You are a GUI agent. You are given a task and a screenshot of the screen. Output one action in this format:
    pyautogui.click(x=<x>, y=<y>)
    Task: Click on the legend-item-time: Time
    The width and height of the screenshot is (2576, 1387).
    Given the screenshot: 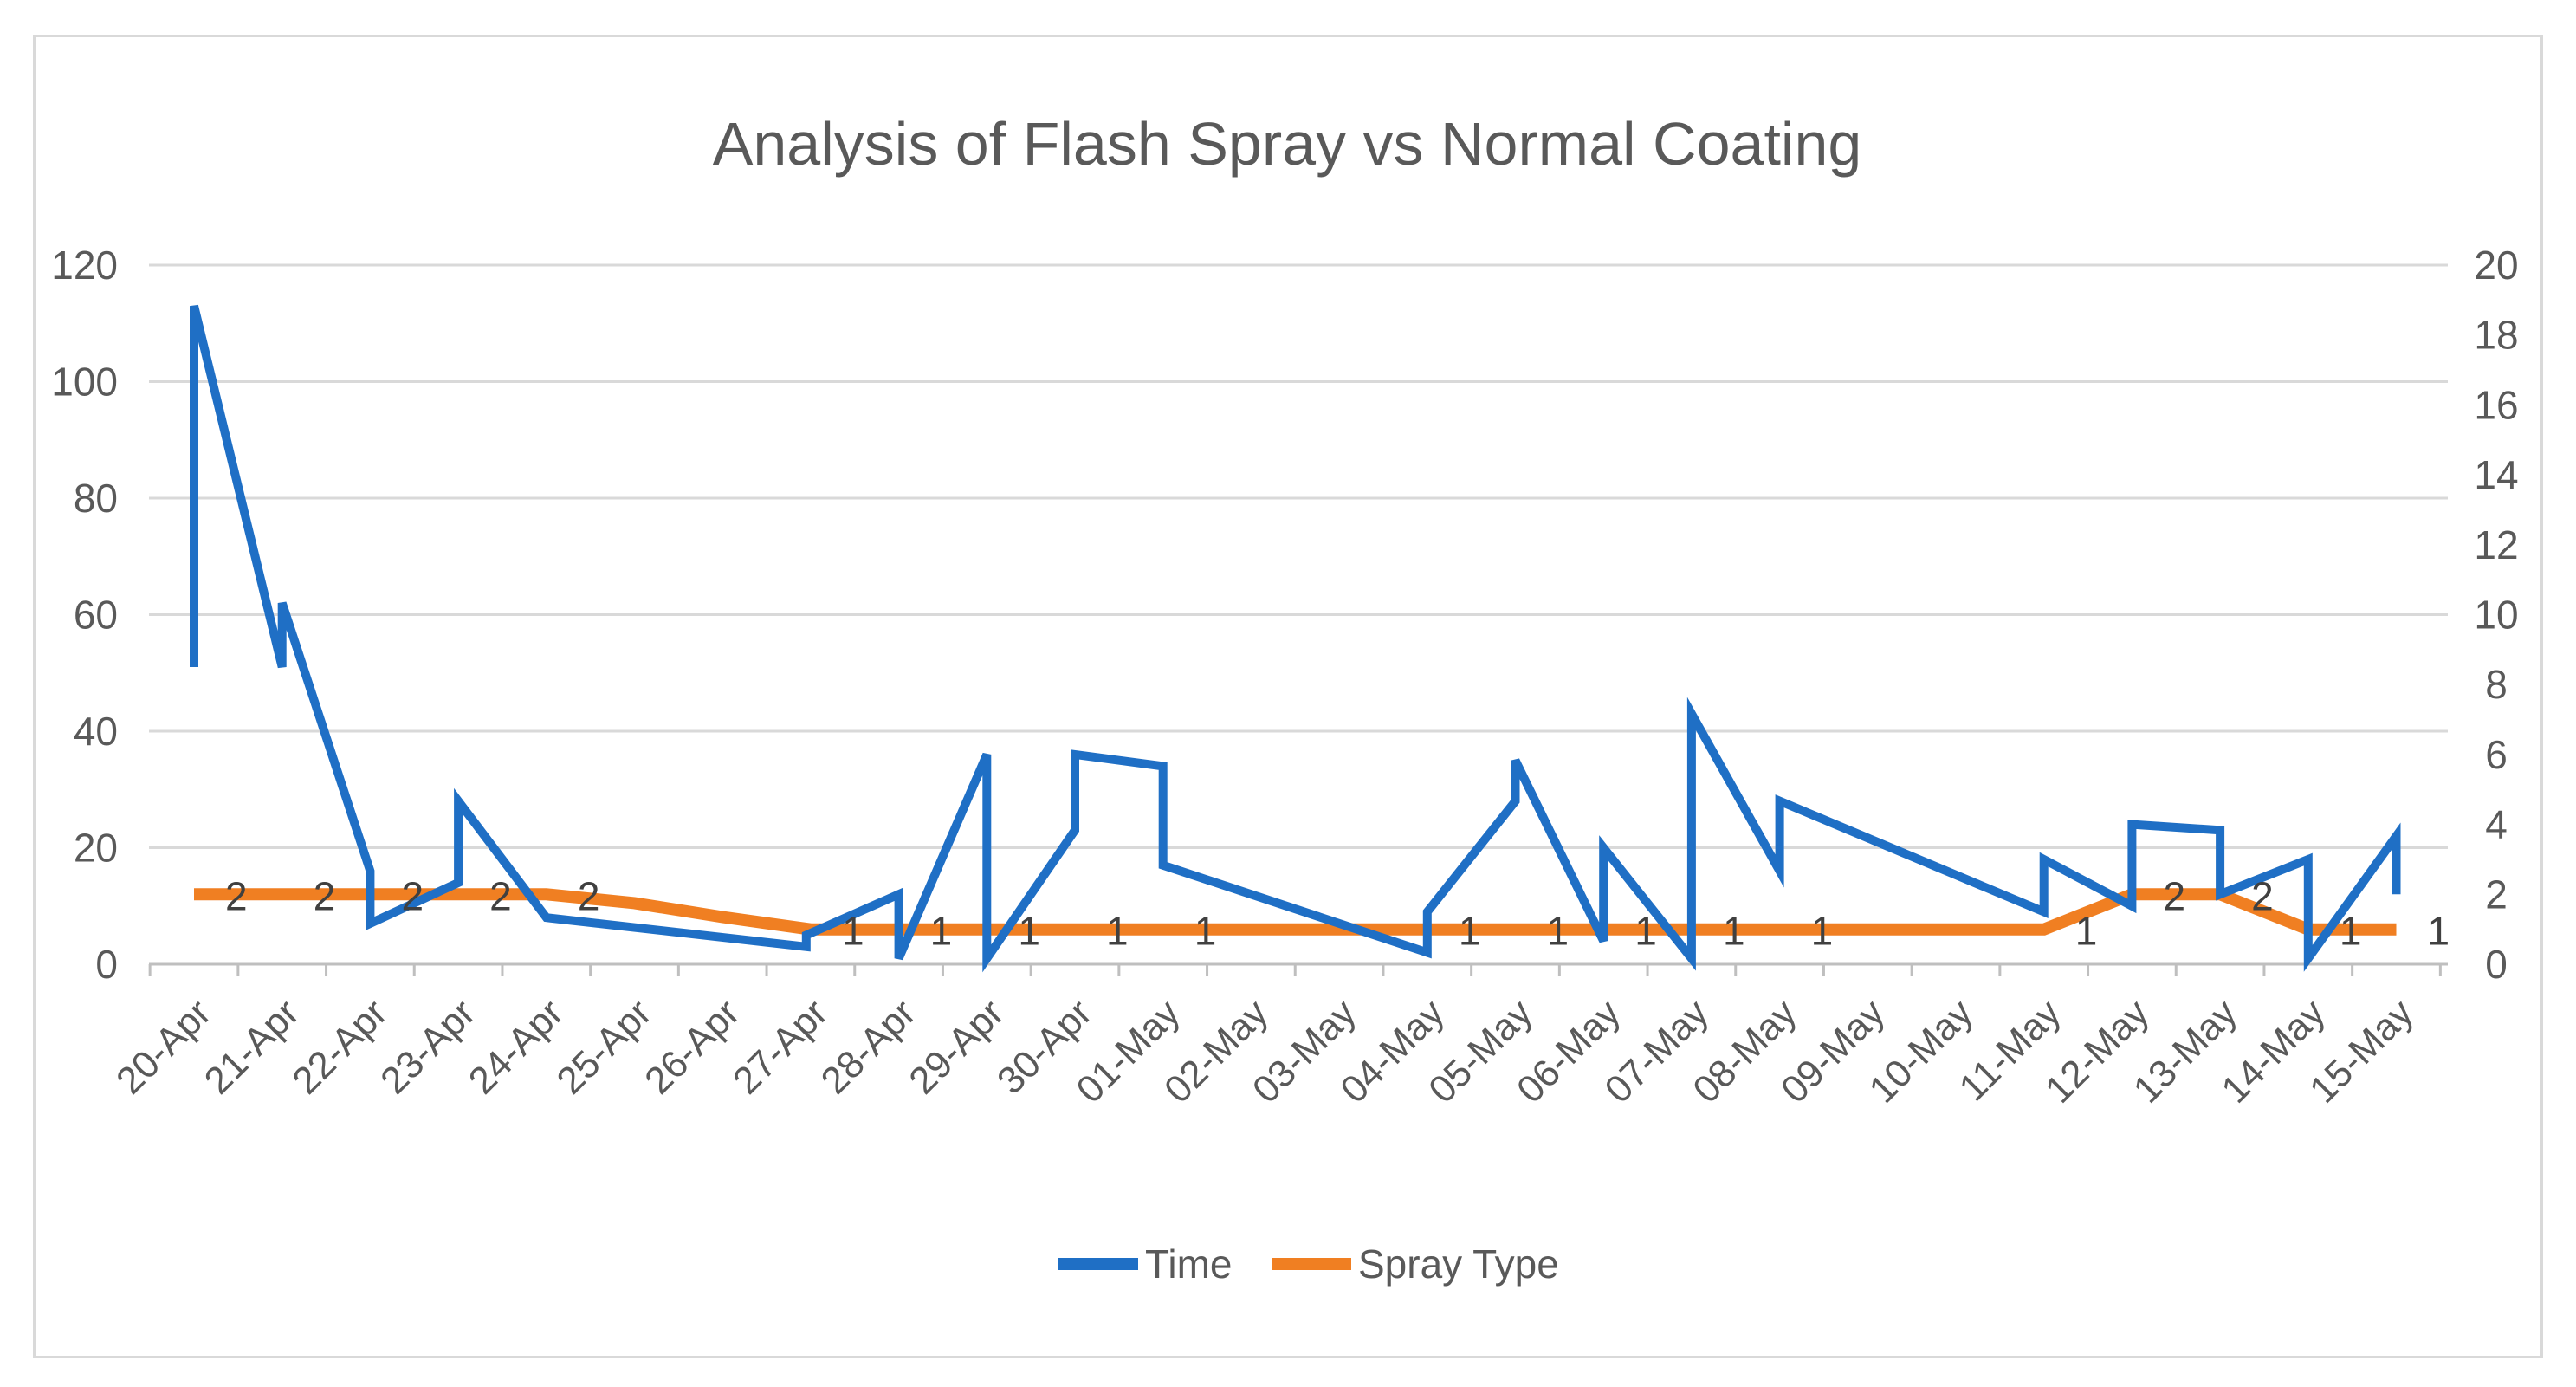 What is the action you would take?
    pyautogui.click(x=1145, y=1264)
    